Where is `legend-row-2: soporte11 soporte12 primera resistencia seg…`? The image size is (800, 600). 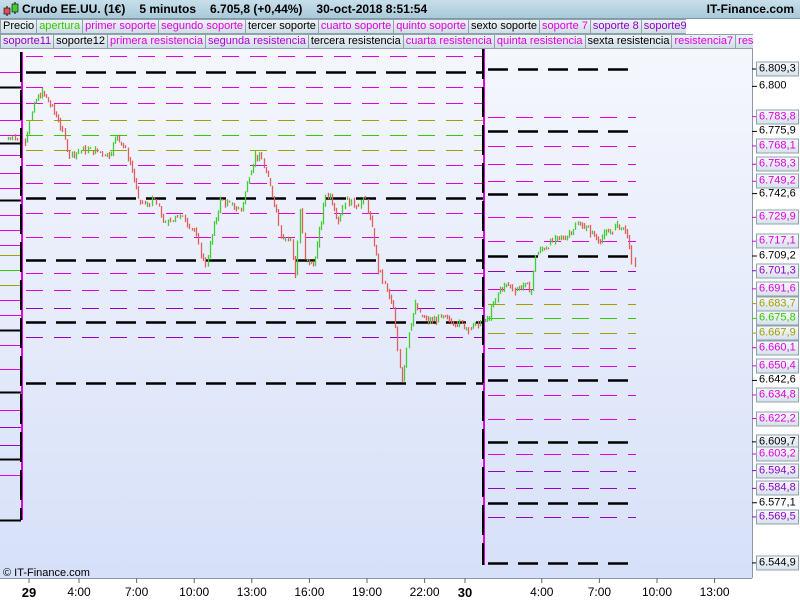
legend-row-2: soporte11 soporte12 primera resistencia seg… is located at coordinates (376, 41).